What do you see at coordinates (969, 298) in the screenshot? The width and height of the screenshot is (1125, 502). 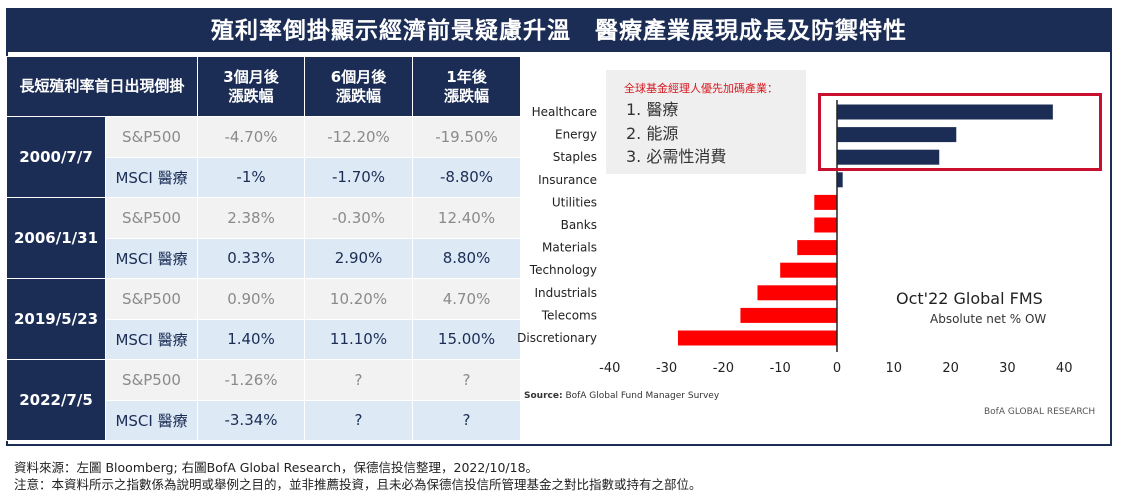 I see `chart-title: Oct'22 Global FMS` at bounding box center [969, 298].